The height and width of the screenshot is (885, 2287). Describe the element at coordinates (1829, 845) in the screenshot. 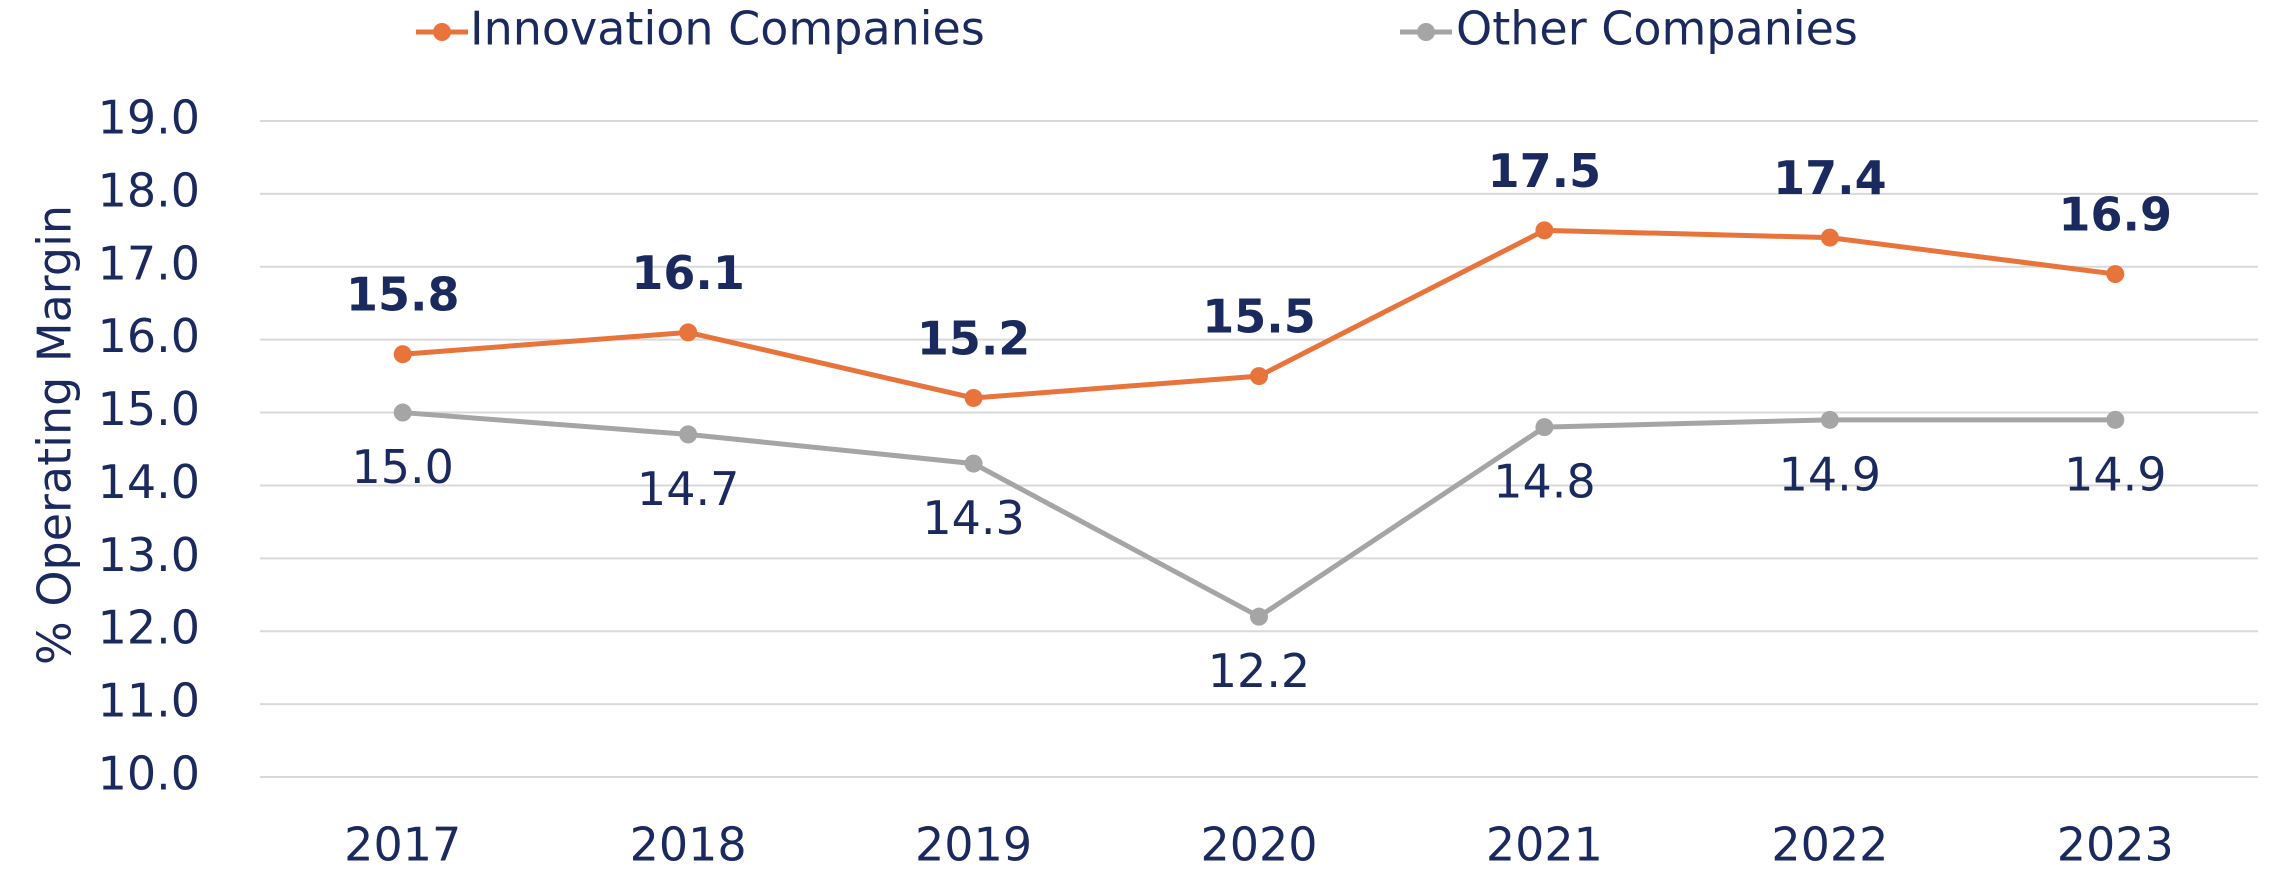

I see `x-tick-label: 2022` at that location.